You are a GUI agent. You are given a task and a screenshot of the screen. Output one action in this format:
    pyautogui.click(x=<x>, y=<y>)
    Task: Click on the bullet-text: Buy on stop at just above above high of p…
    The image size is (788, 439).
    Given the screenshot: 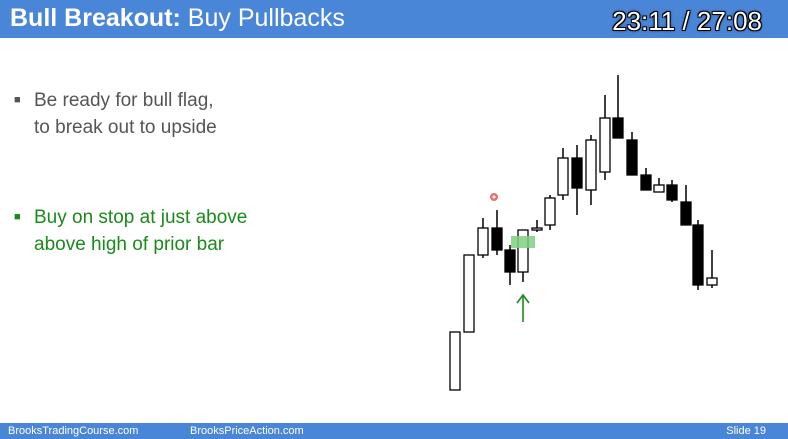 What is the action you would take?
    pyautogui.click(x=140, y=231)
    